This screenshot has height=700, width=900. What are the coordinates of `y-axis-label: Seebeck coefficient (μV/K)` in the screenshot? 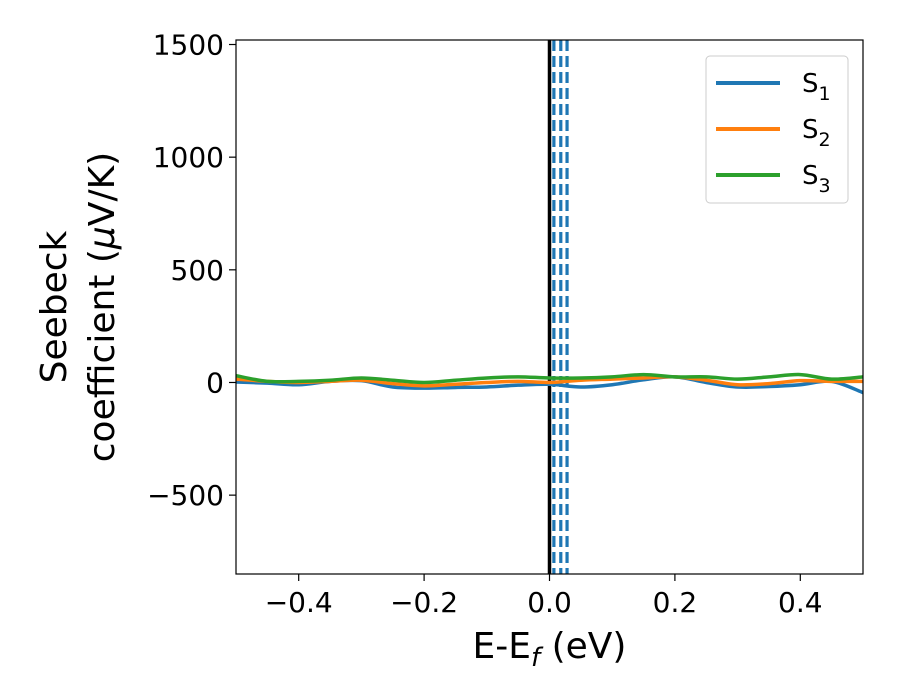 It's located at (78, 307).